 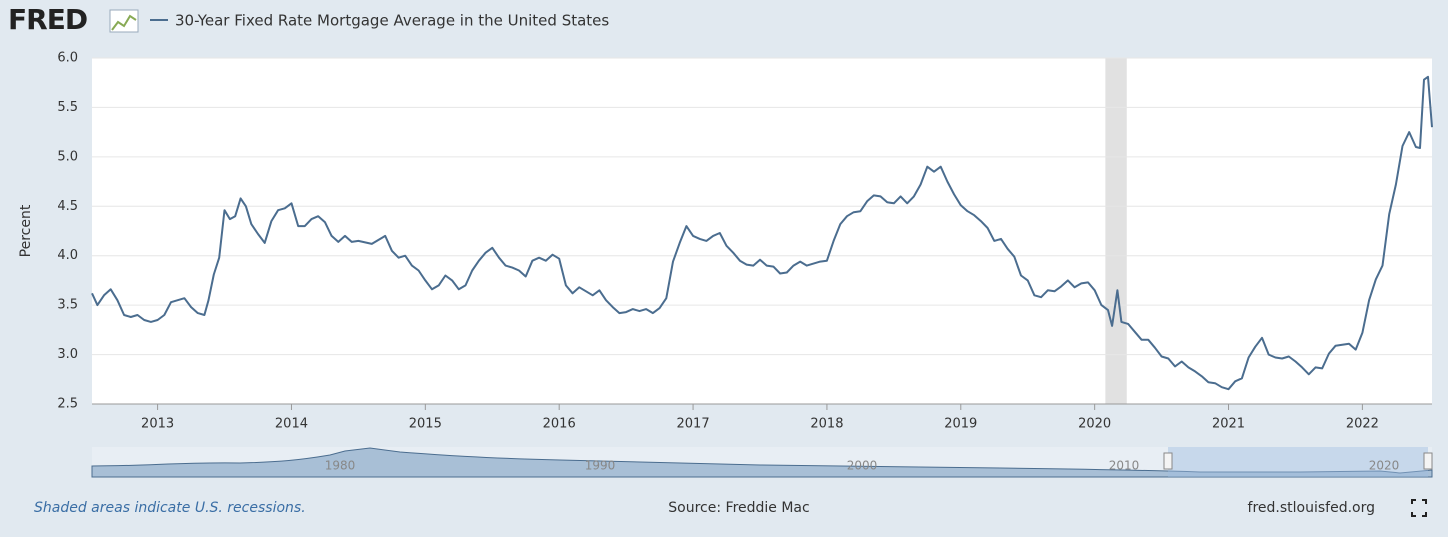 What do you see at coordinates (1298, 462) in the screenshot?
I see `navigator-selection` at bounding box center [1298, 462].